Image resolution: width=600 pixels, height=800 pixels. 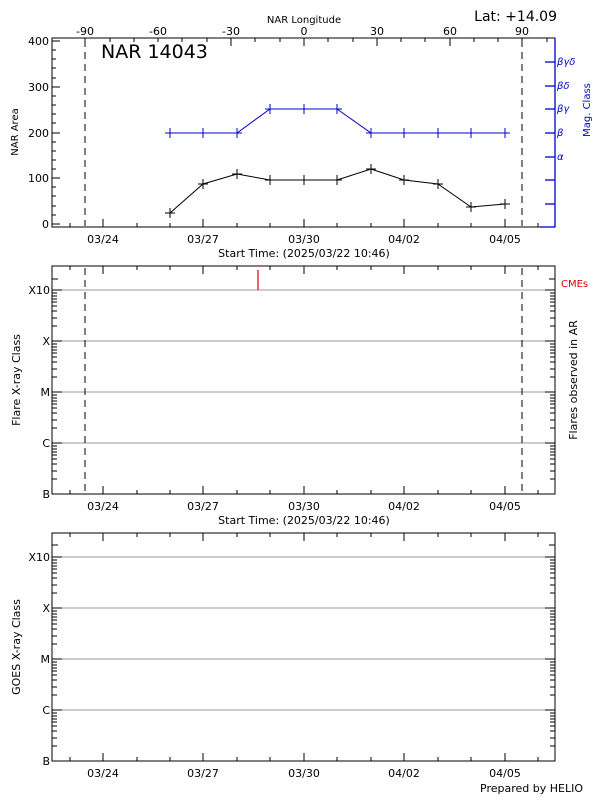 I want to click on y-tick: 300, so click(x=38, y=87).